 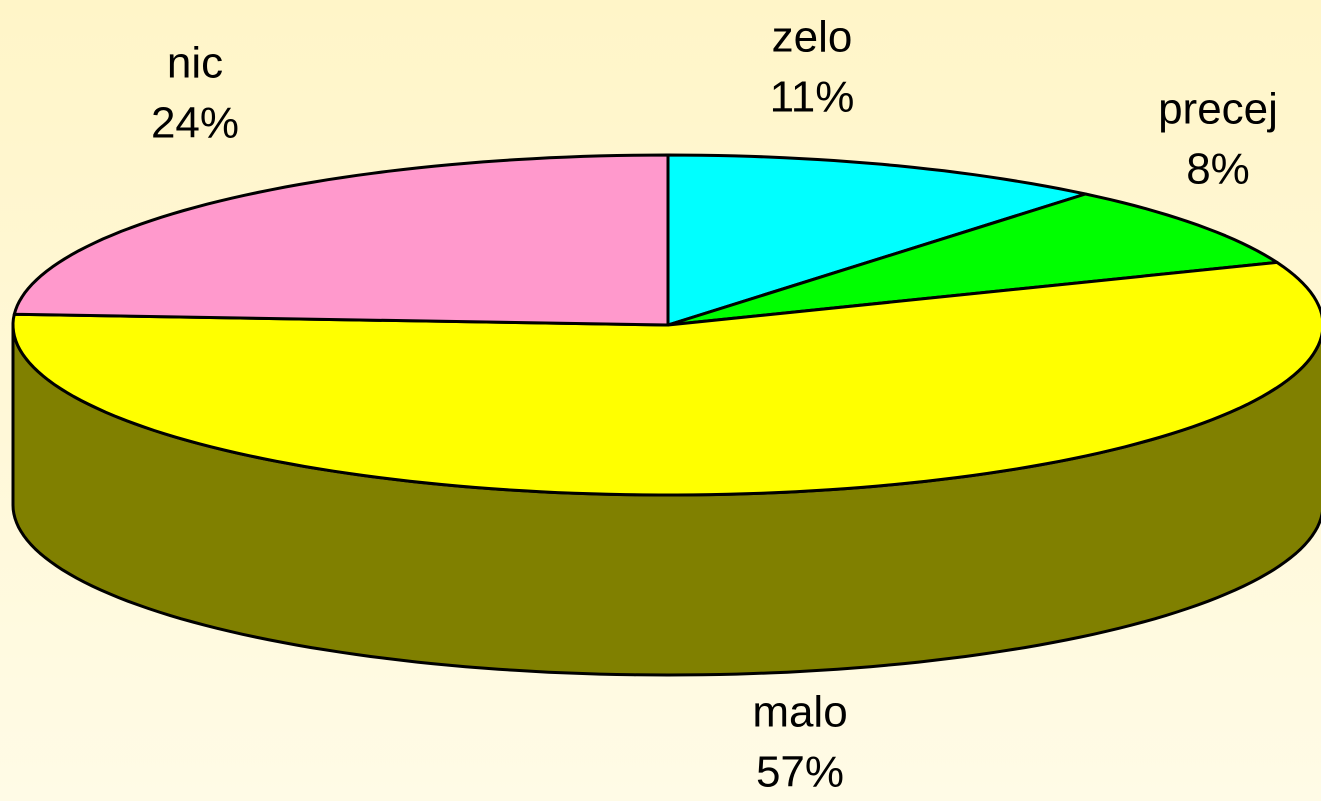 What do you see at coordinates (195, 63) in the screenshot?
I see `slice-category-label: nic` at bounding box center [195, 63].